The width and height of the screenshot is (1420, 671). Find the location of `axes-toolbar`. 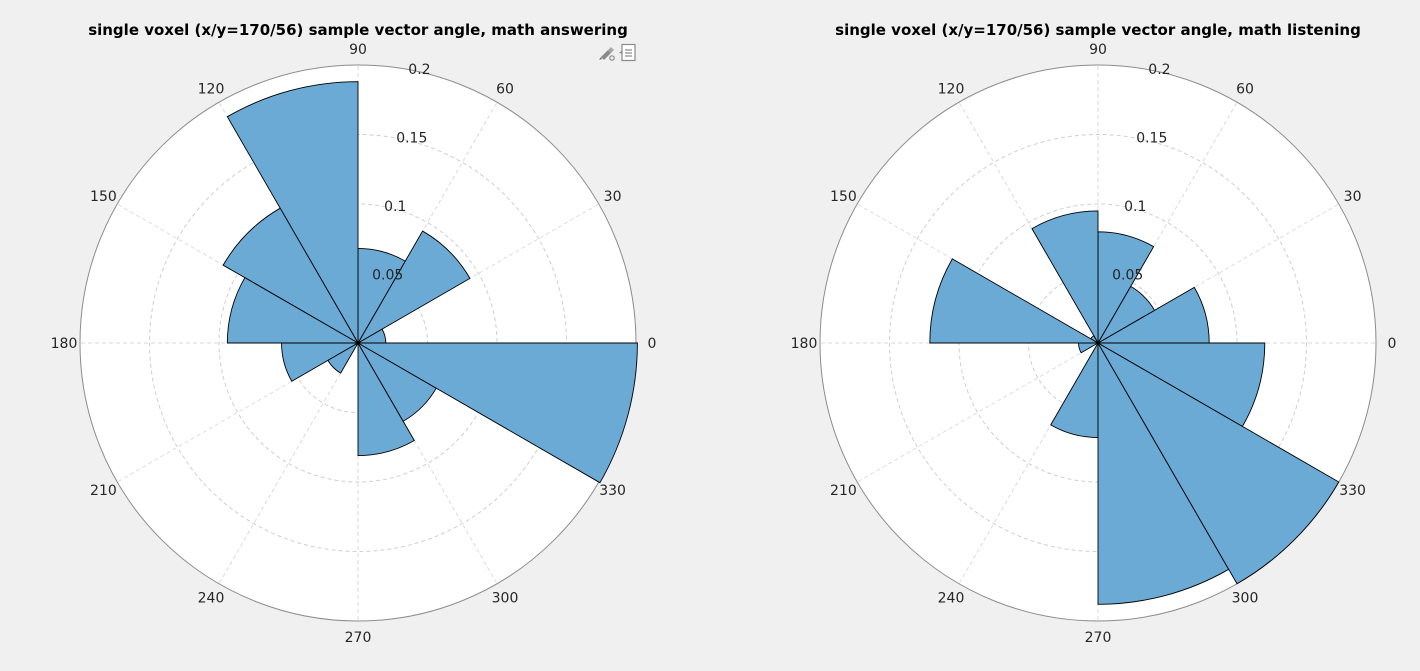

axes-toolbar is located at coordinates (617, 52).